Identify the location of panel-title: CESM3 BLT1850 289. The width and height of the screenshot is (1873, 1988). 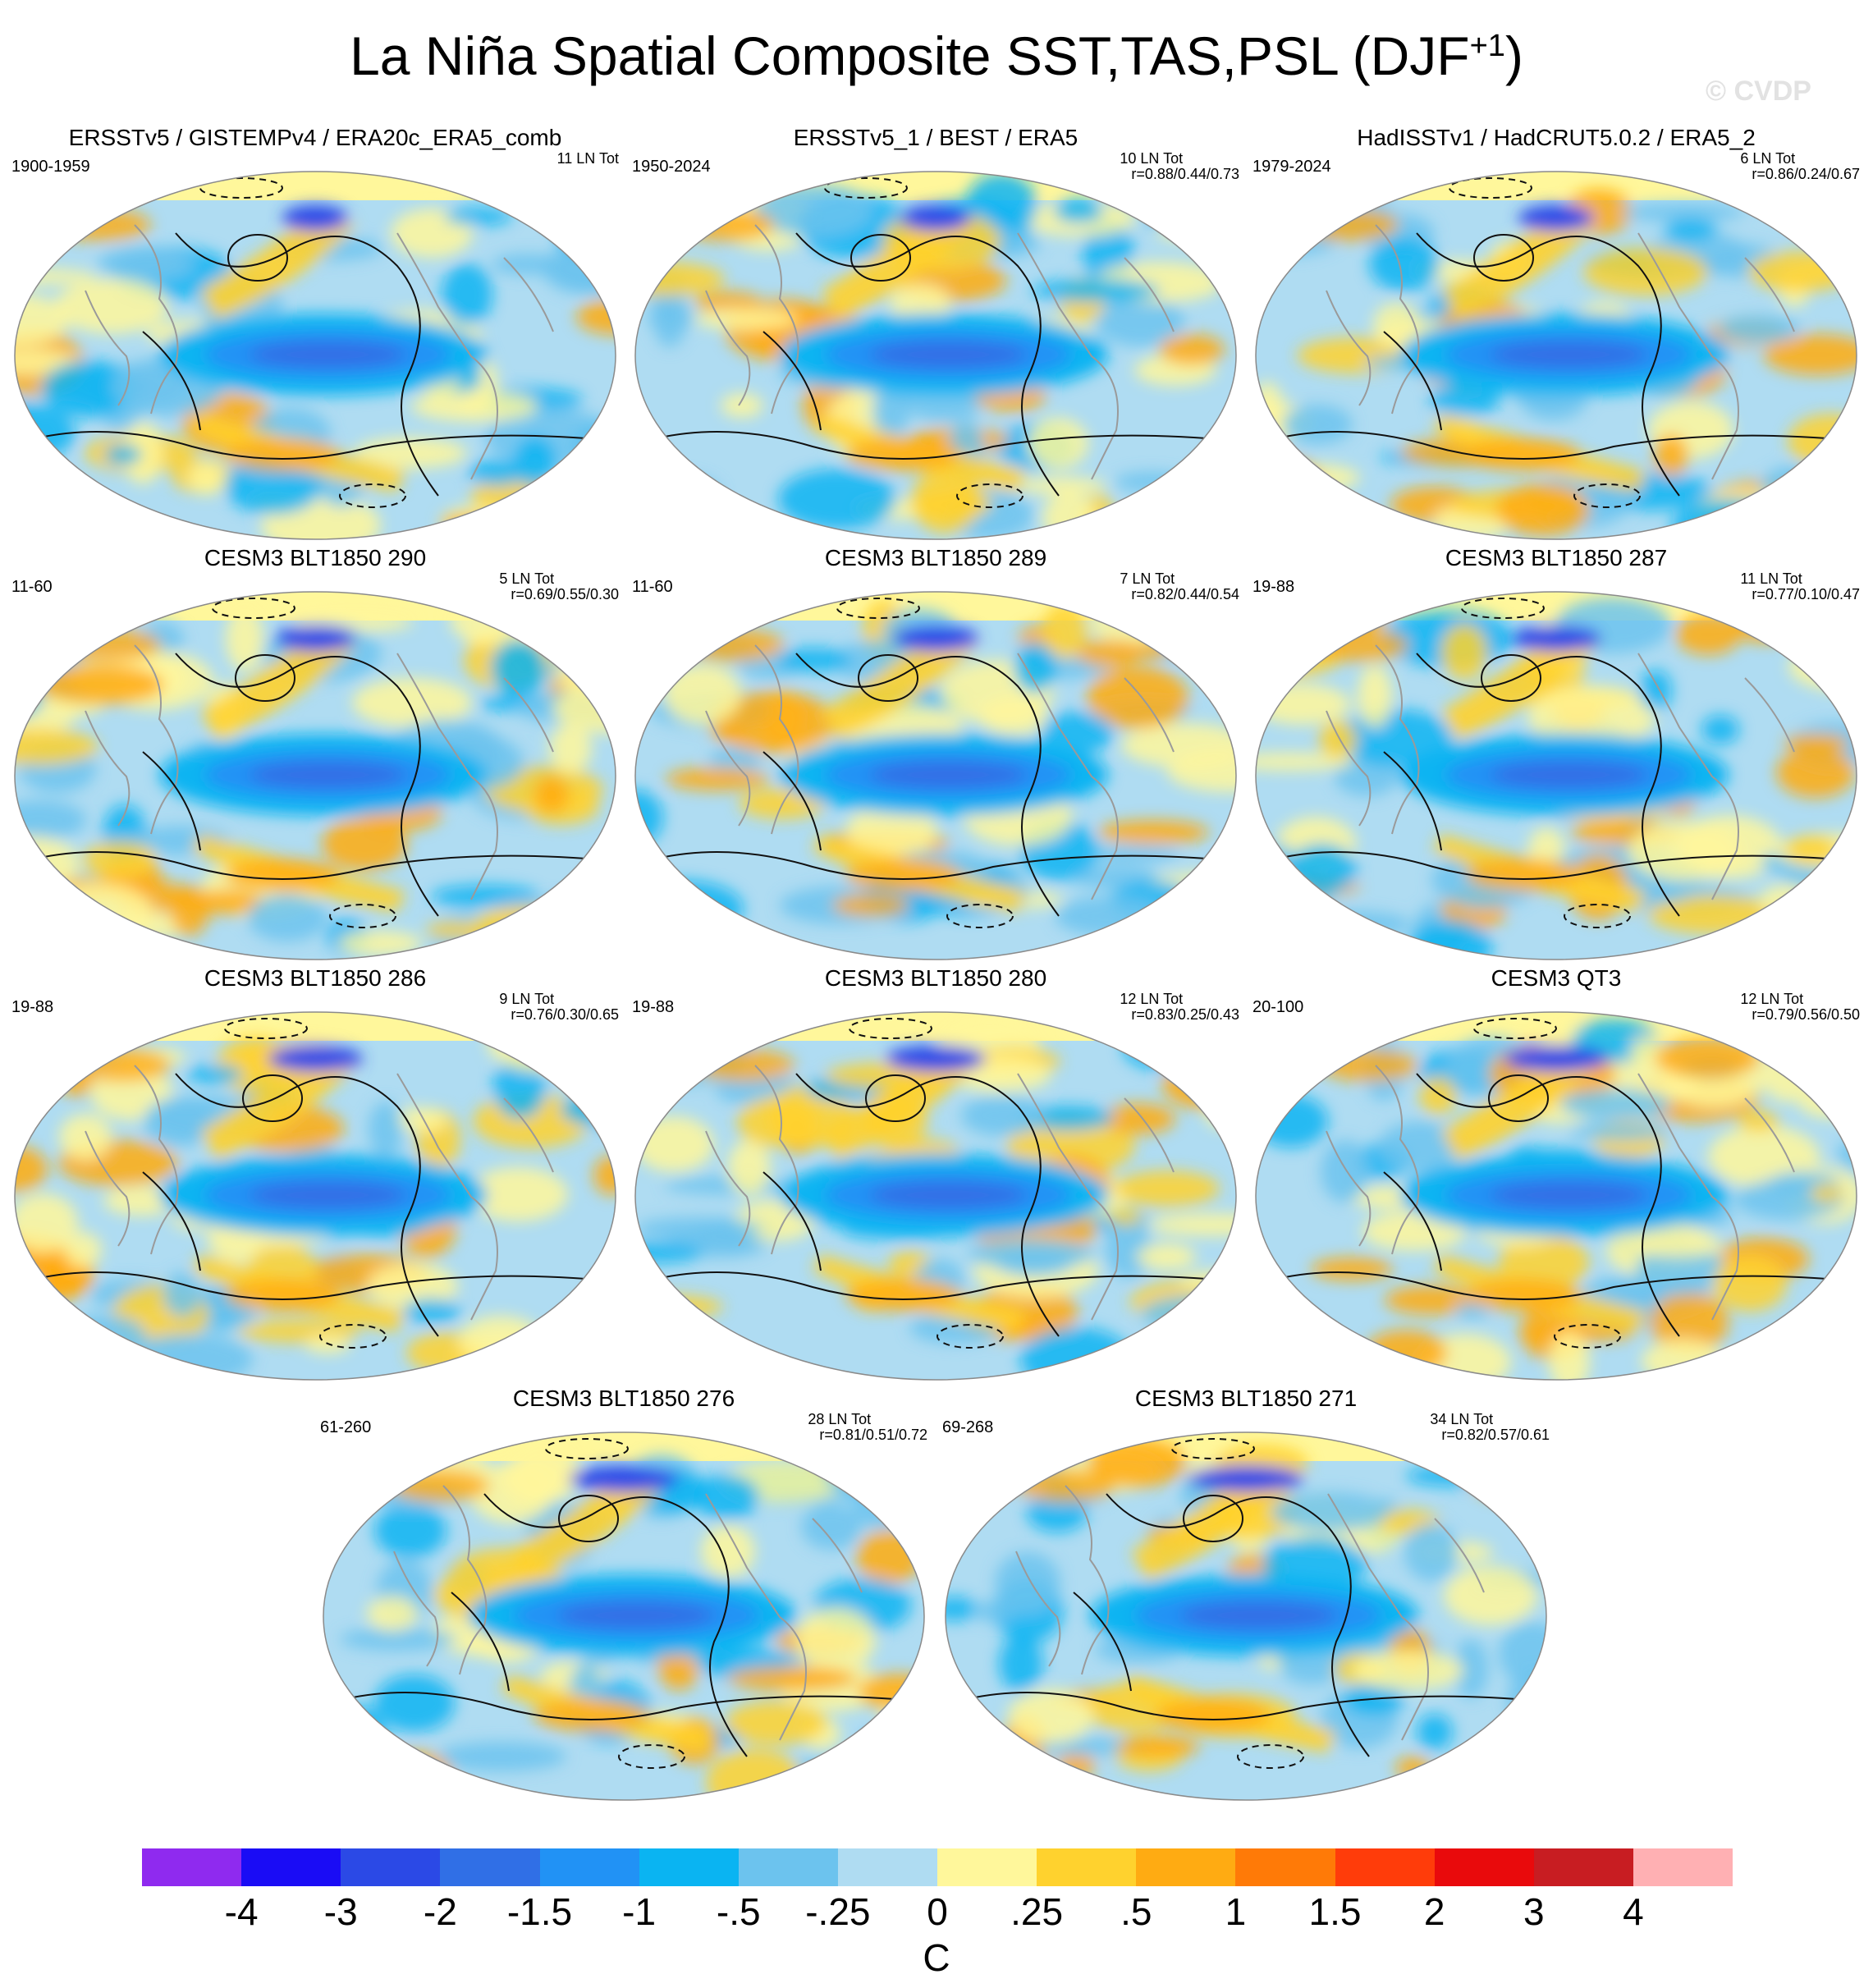
(935, 557).